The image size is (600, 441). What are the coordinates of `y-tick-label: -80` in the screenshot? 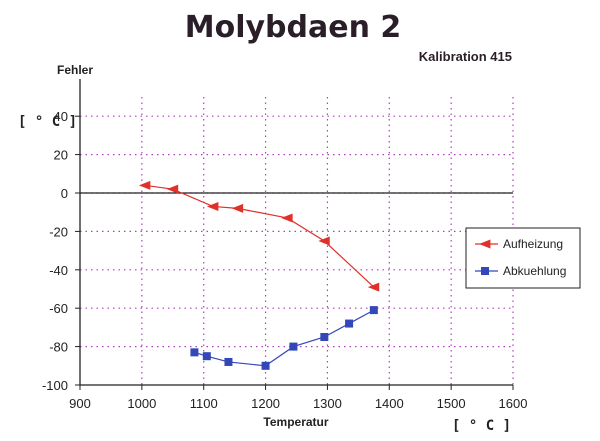 It's located at (58, 347).